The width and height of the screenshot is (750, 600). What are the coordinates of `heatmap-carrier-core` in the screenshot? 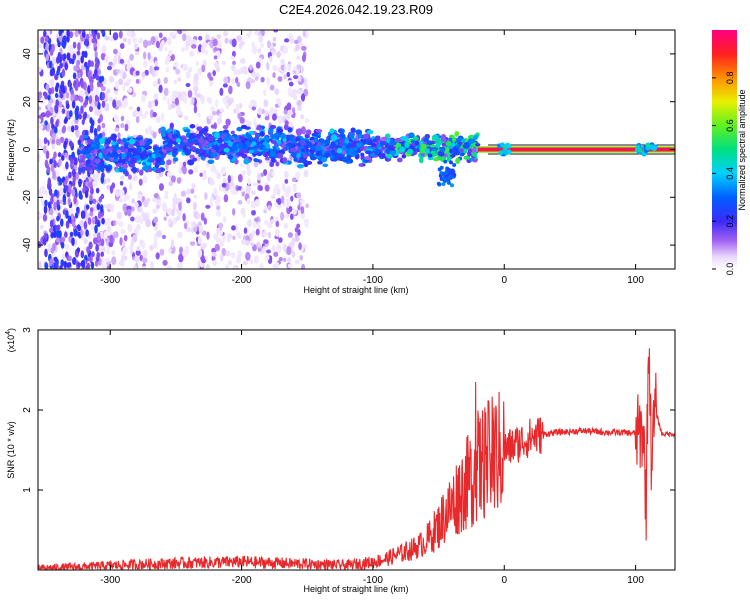 It's located at (576, 149).